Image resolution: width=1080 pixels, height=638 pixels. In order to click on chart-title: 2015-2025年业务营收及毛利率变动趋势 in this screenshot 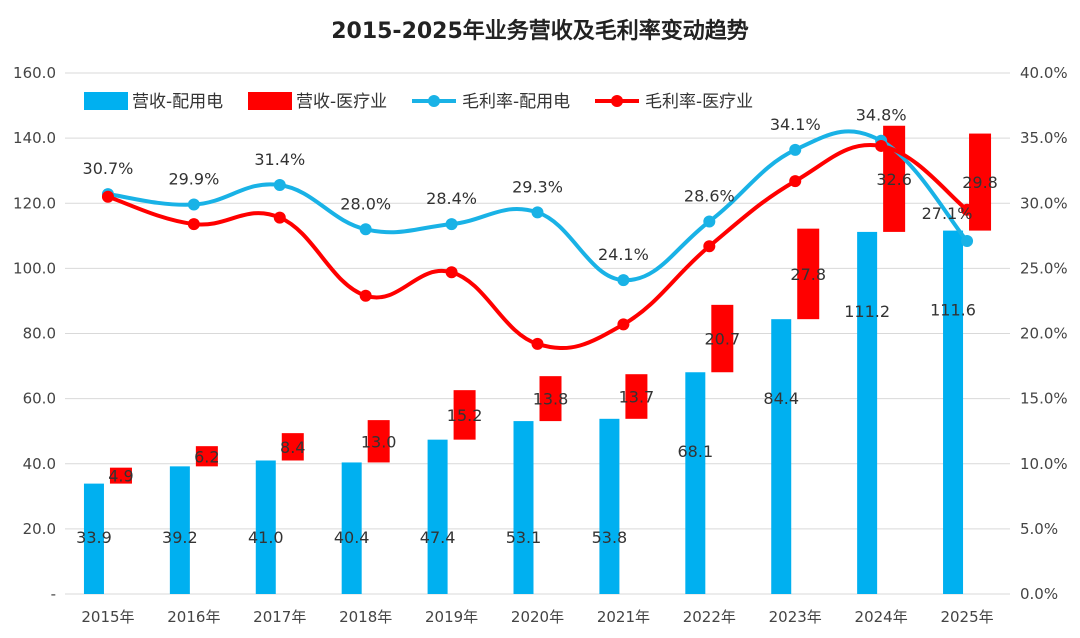, I will do `click(540, 31)`.